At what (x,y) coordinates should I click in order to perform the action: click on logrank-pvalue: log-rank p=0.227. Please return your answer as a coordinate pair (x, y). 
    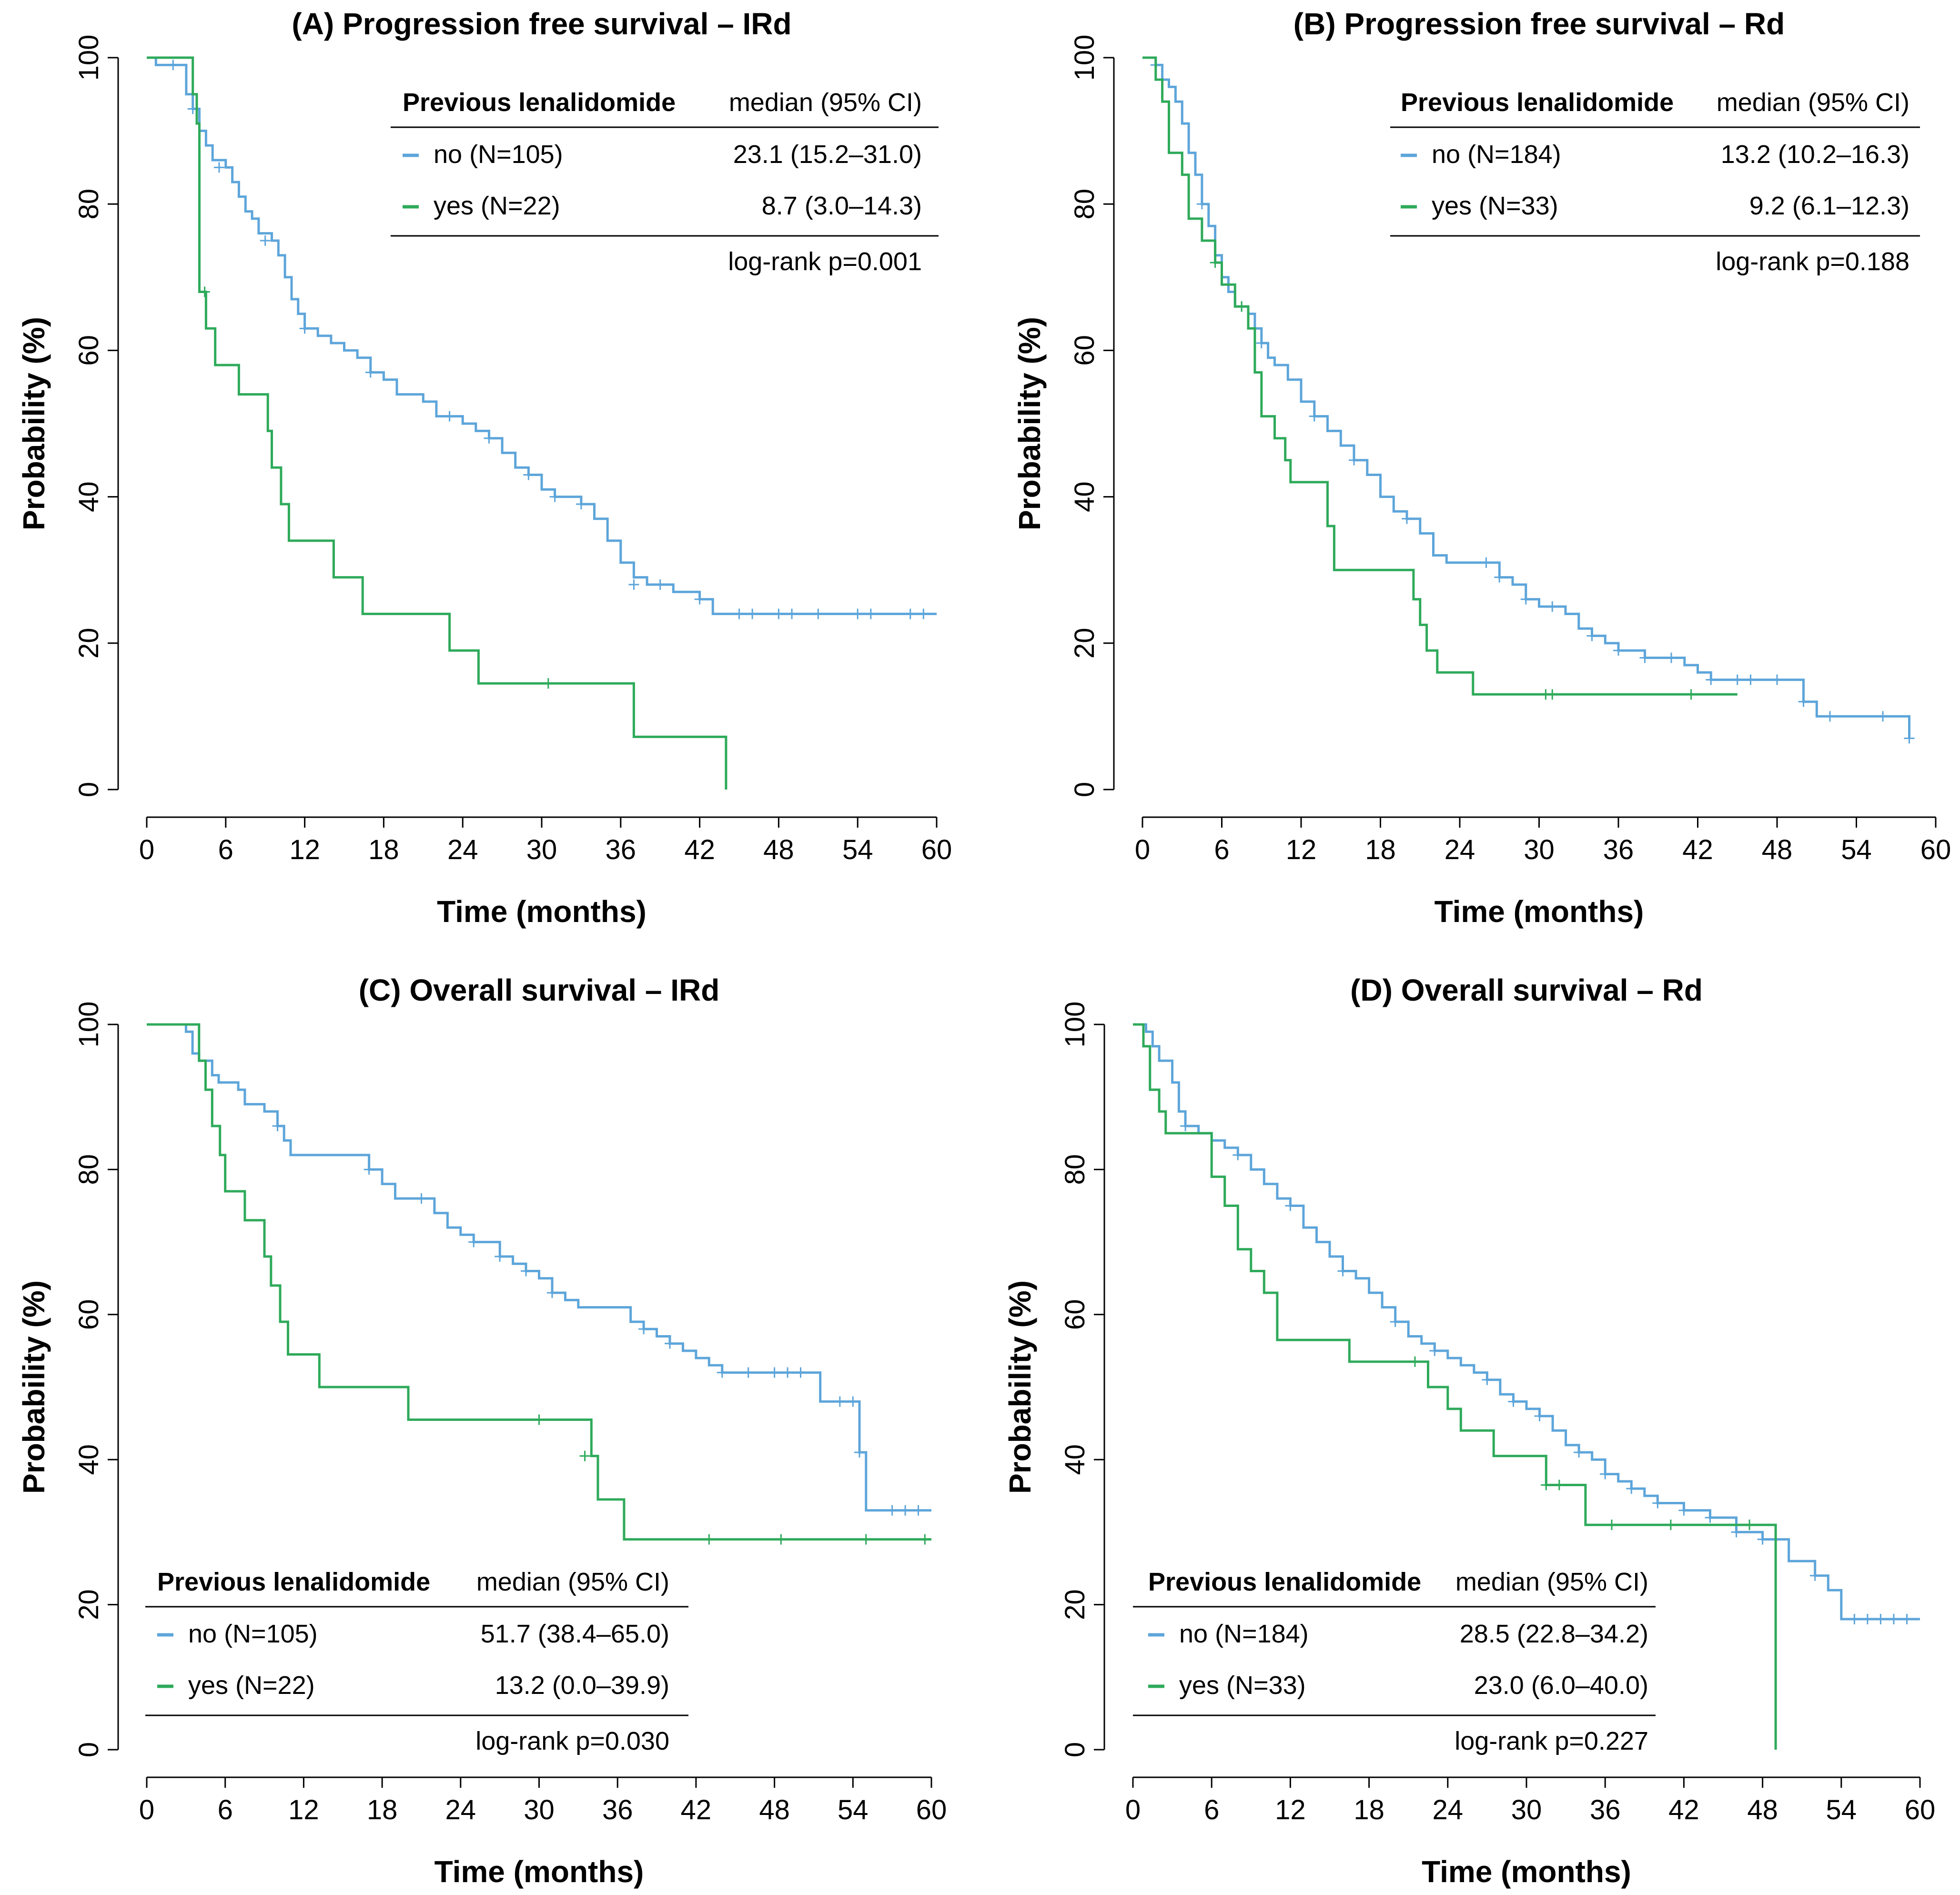
    Looking at the image, I should click on (1551, 1741).